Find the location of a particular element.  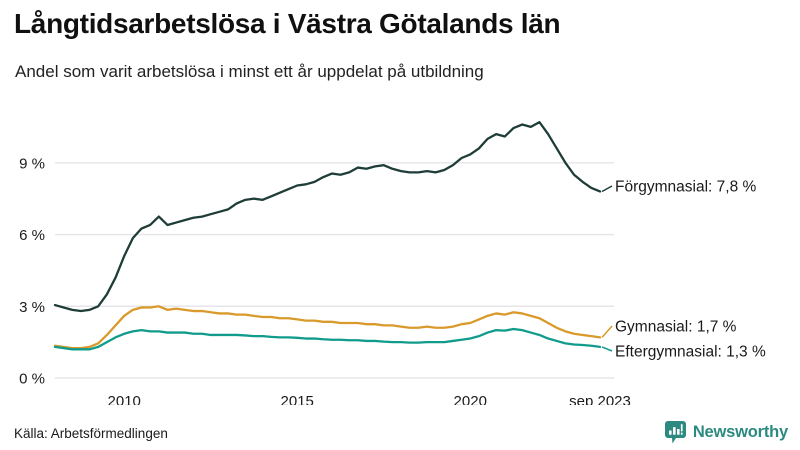

series-annotation-eftergymnasial: Eftergymnasial: 1,3 % is located at coordinates (690, 352).